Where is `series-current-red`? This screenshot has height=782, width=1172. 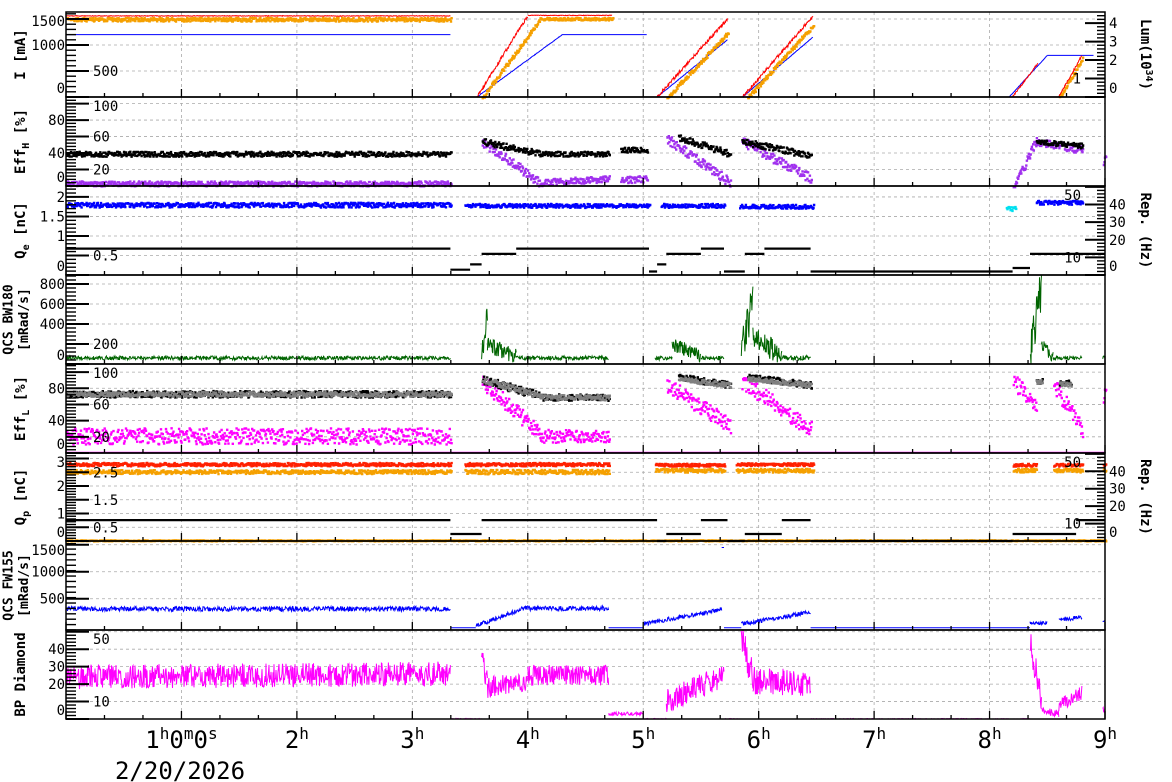
series-current-red is located at coordinates (574, 56).